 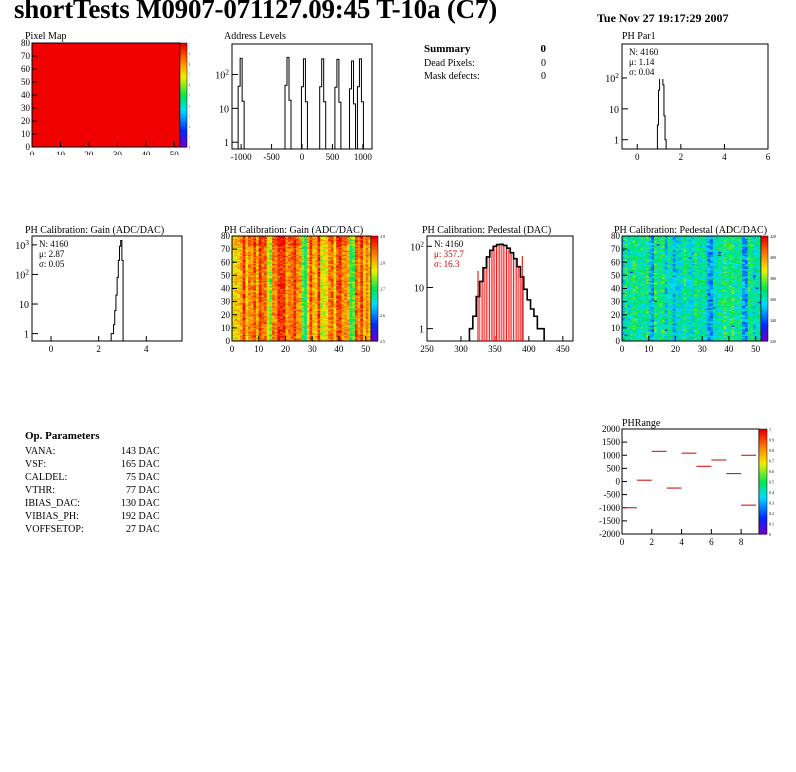 What do you see at coordinates (226, 275) in the screenshot?
I see `y-tick-label: 50` at bounding box center [226, 275].